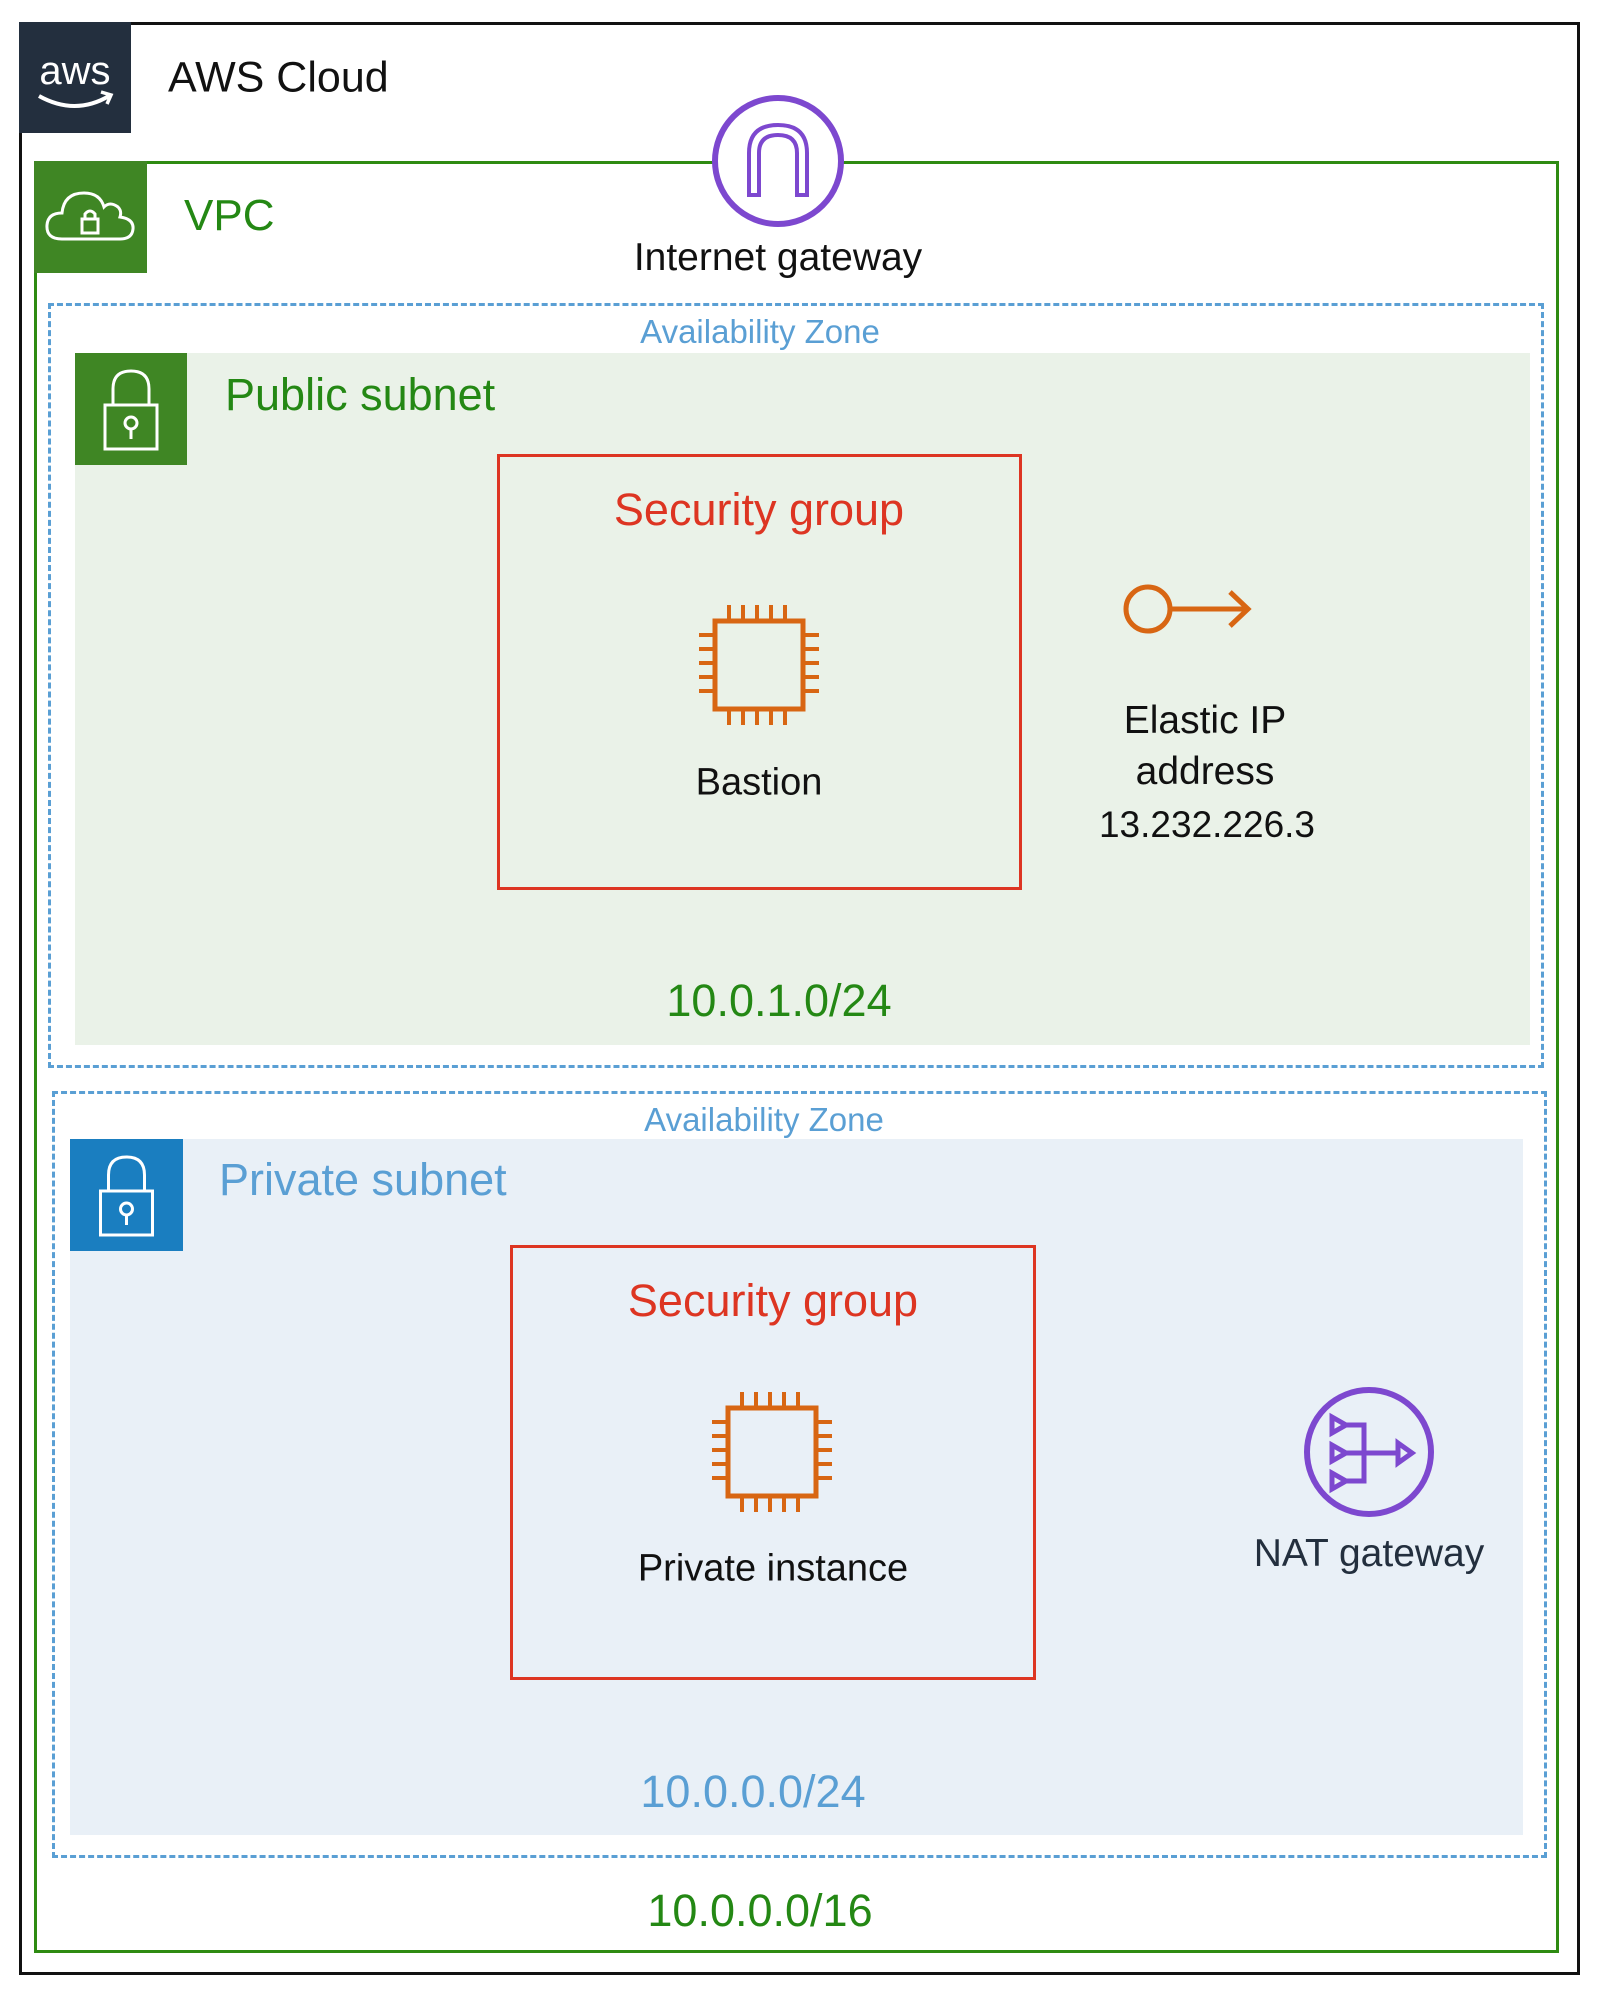 The image size is (1597, 1999). I want to click on internet-gateway-label: Internet gateway, so click(778, 257).